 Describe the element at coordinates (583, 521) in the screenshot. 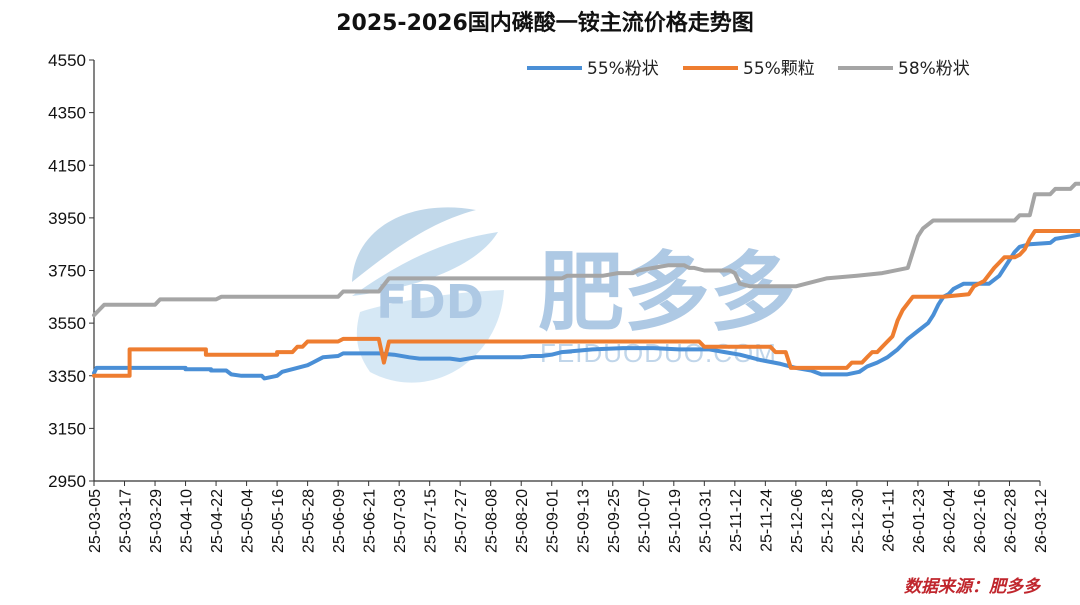

I see `x-tick-label: 25-09-13` at that location.